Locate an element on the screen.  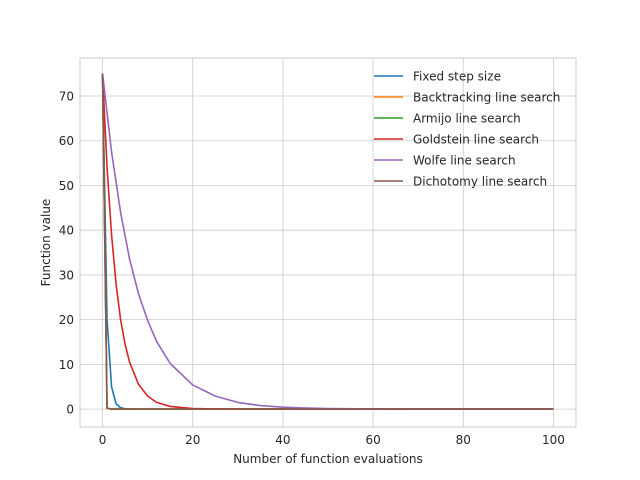
x-tick-label: 40 is located at coordinates (282, 440).